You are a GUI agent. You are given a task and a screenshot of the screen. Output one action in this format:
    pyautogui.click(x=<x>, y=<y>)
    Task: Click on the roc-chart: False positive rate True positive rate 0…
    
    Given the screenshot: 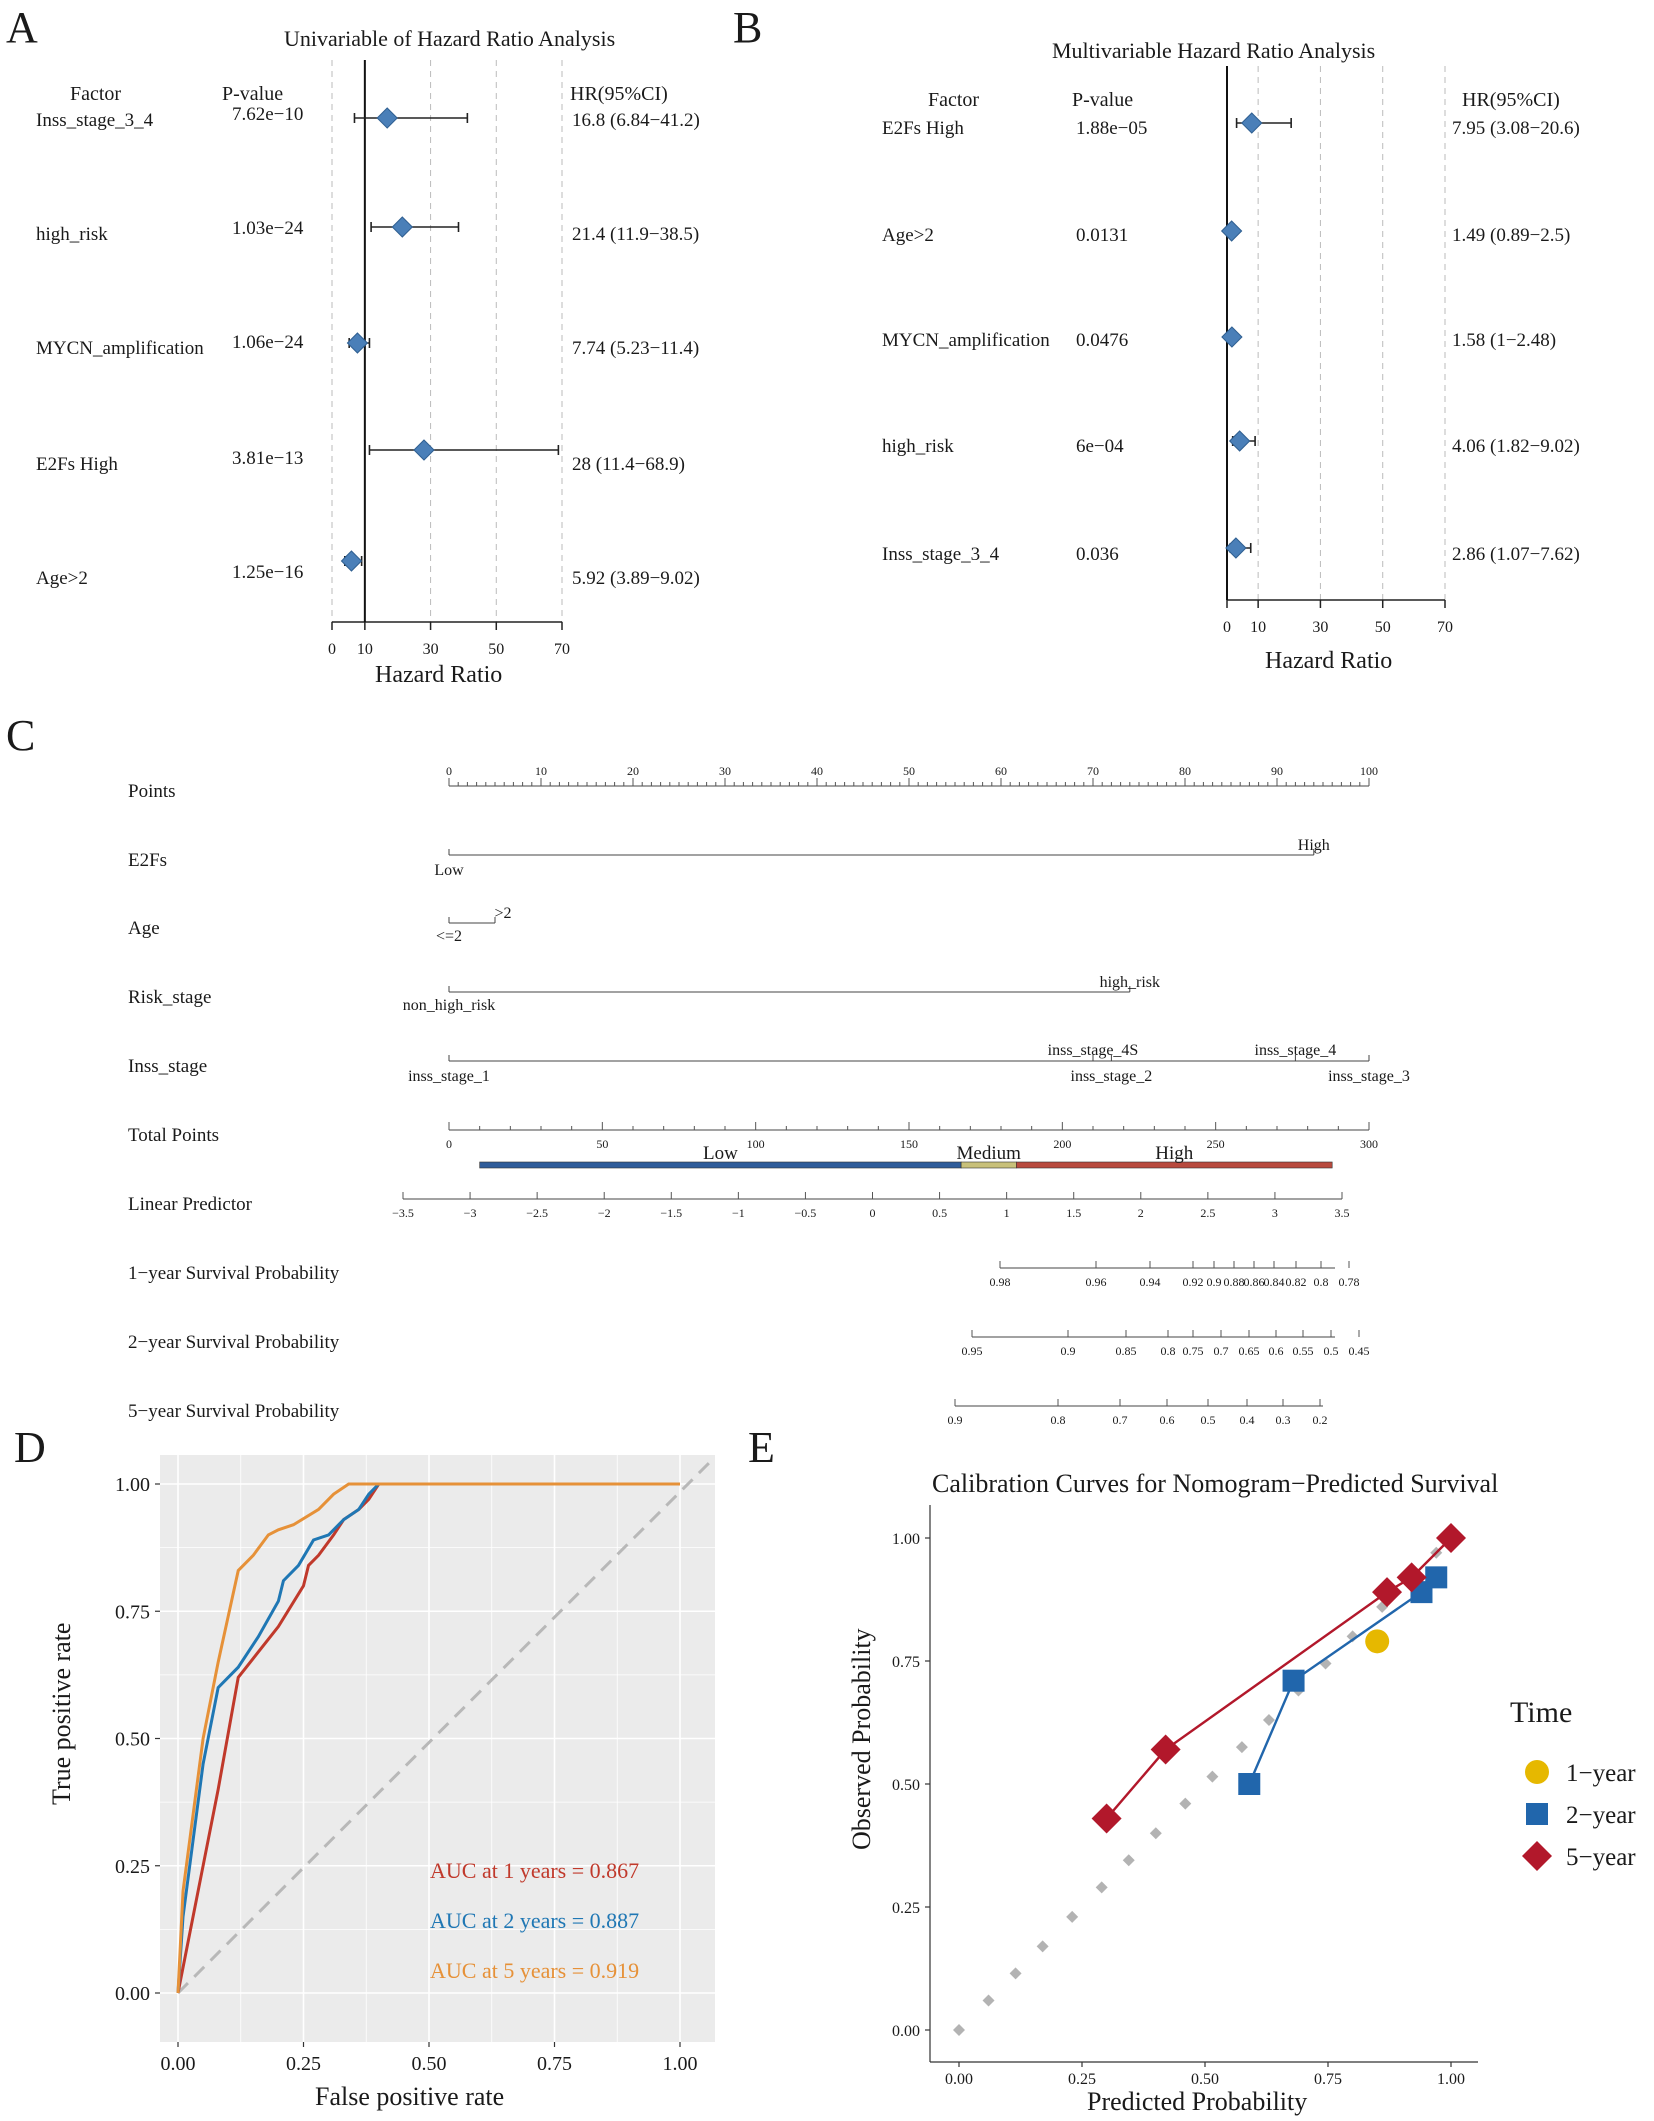 What is the action you would take?
    pyautogui.click(x=382, y=1783)
    